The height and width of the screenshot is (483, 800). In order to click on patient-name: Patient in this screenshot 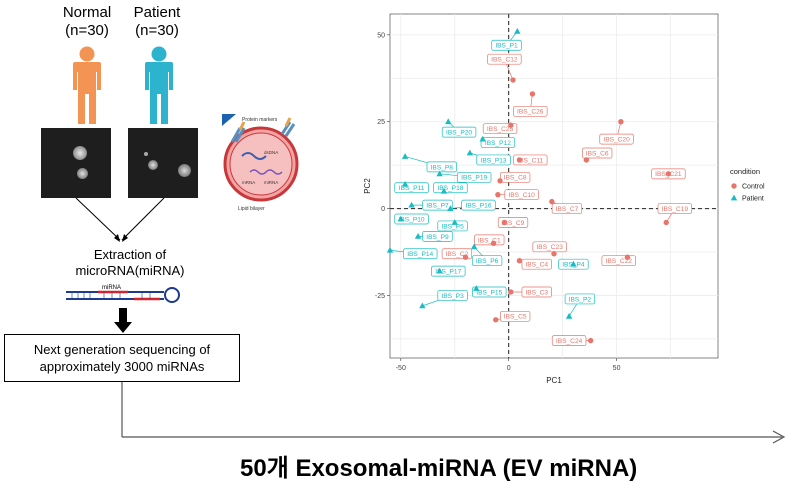, I will do `click(157, 12)`.